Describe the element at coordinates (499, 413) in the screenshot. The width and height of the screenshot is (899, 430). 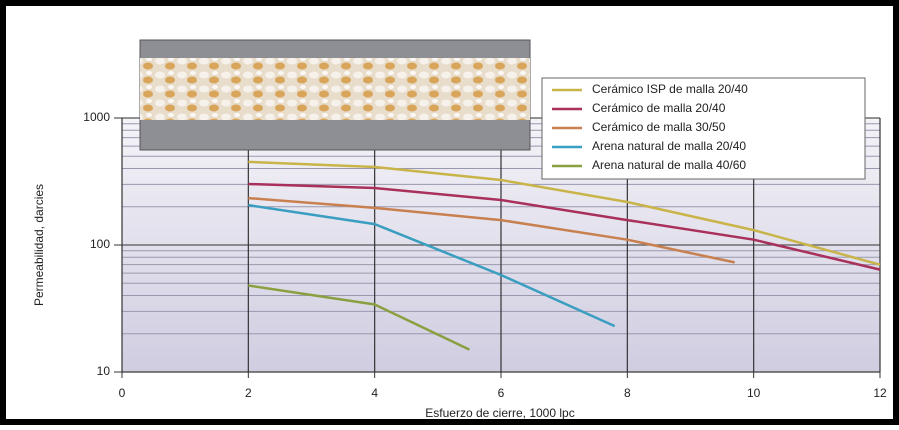
I see `x-axis-label: Esfuerzo de cierre, 1000 lpc` at that location.